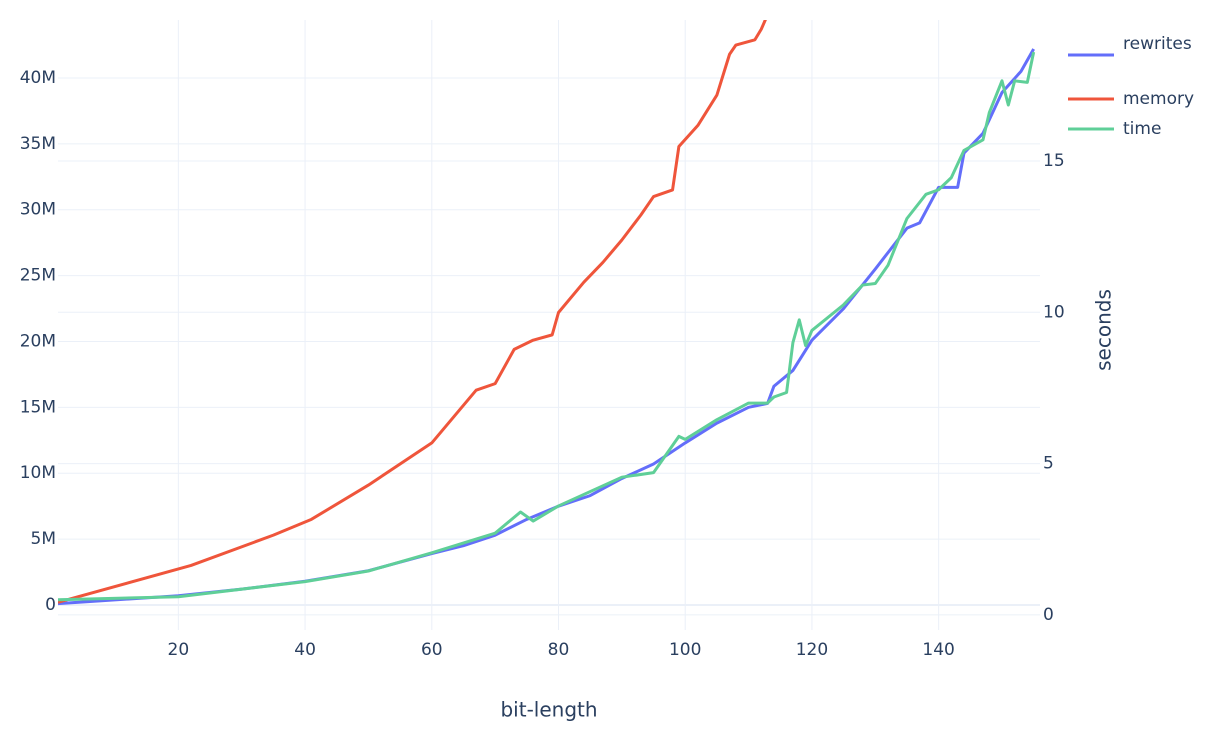 This screenshot has height=738, width=1216. What do you see at coordinates (179, 650) in the screenshot?
I see `x-tick-label: 20` at bounding box center [179, 650].